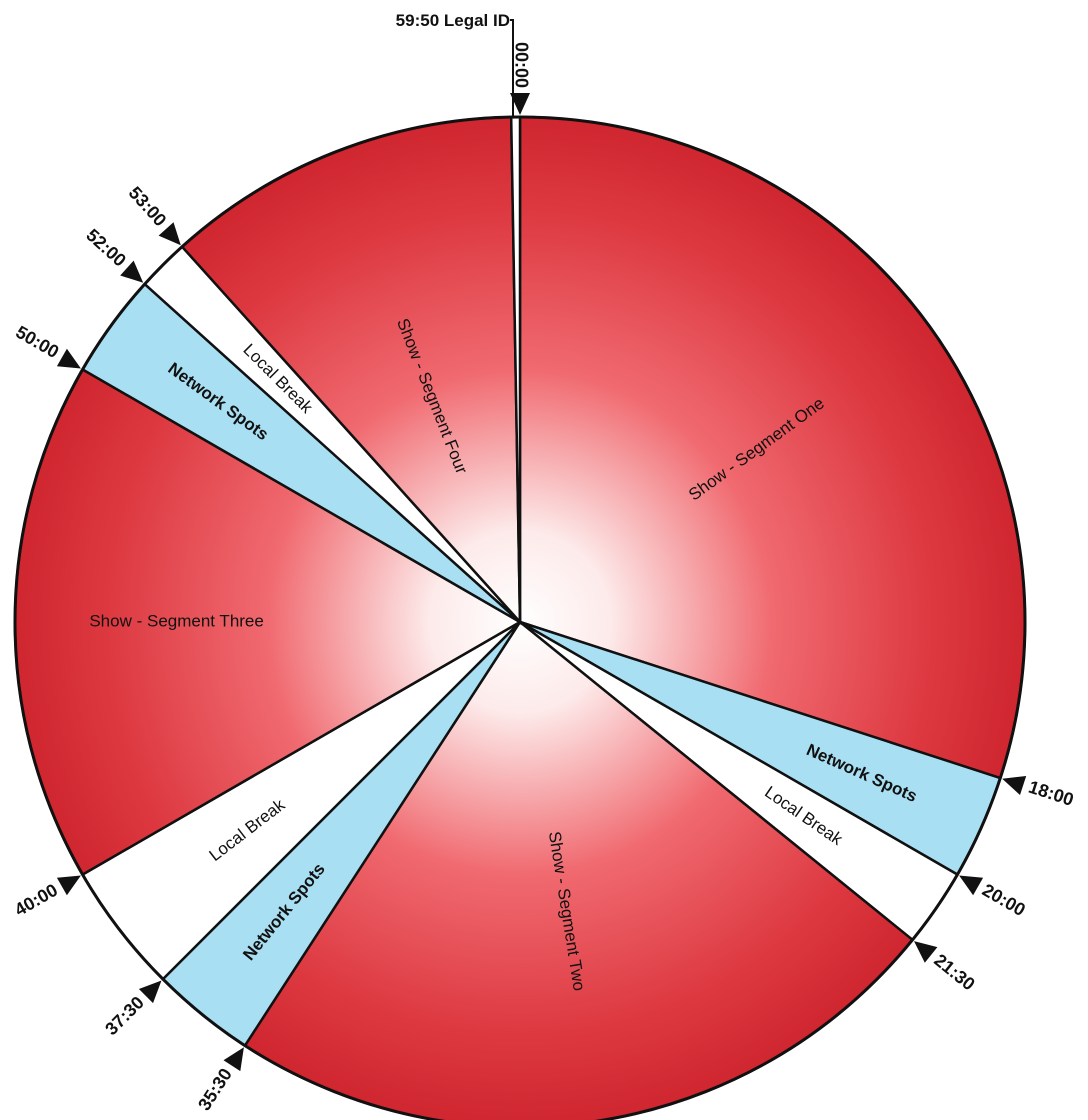 This screenshot has height=1120, width=1088. Describe the element at coordinates (36, 900) in the screenshot. I see `tick-label: 40:00` at that location.